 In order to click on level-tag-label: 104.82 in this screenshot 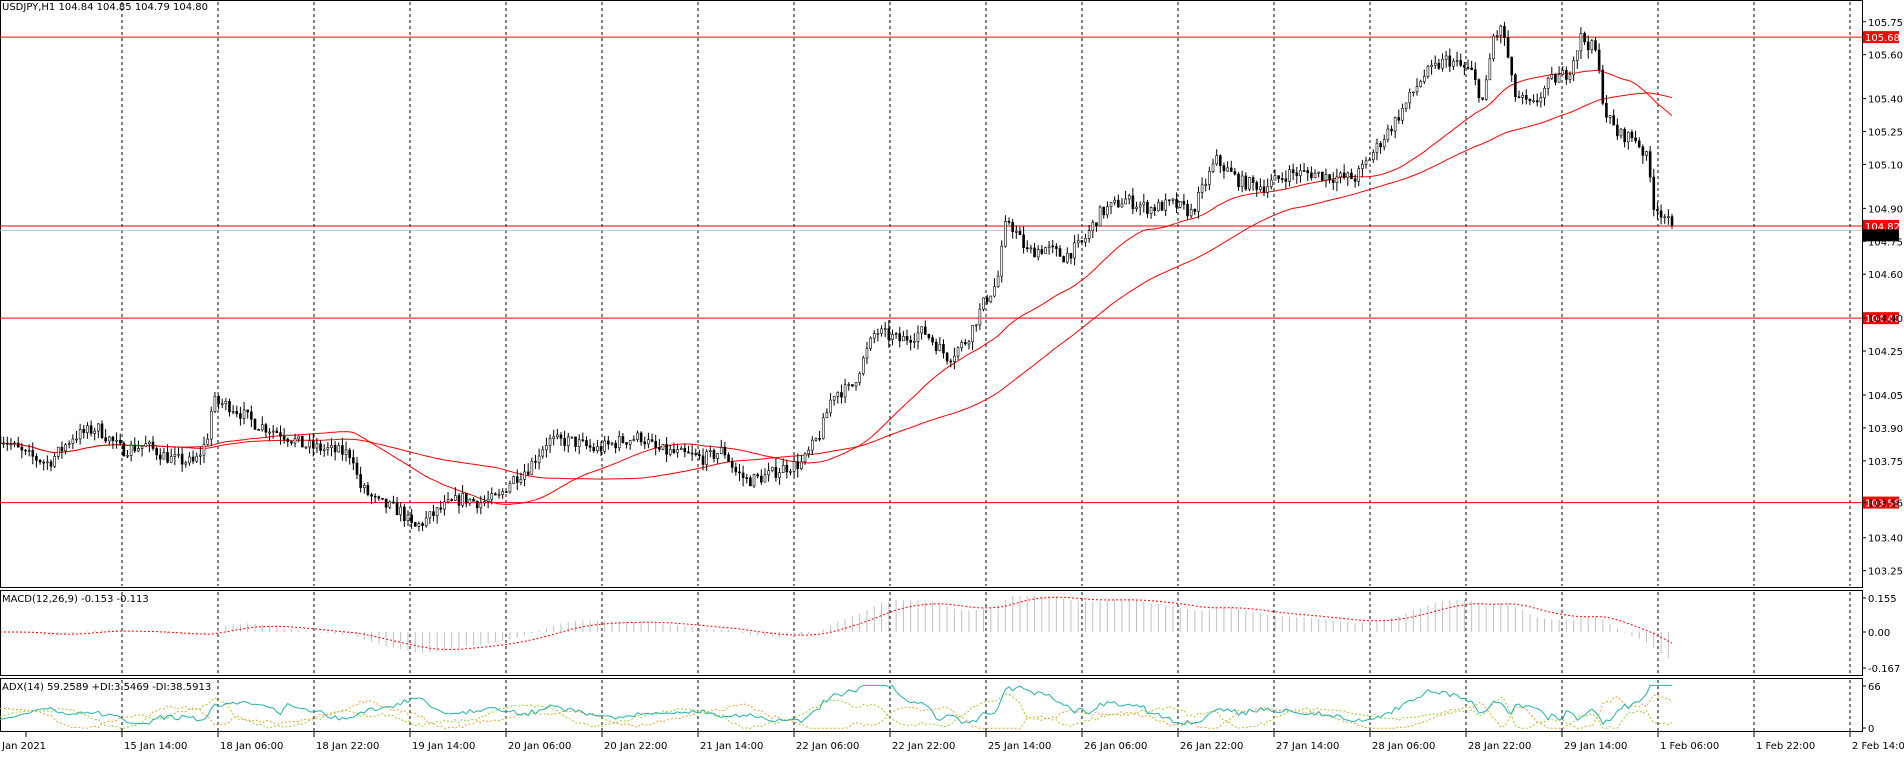, I will do `click(1882, 227)`.